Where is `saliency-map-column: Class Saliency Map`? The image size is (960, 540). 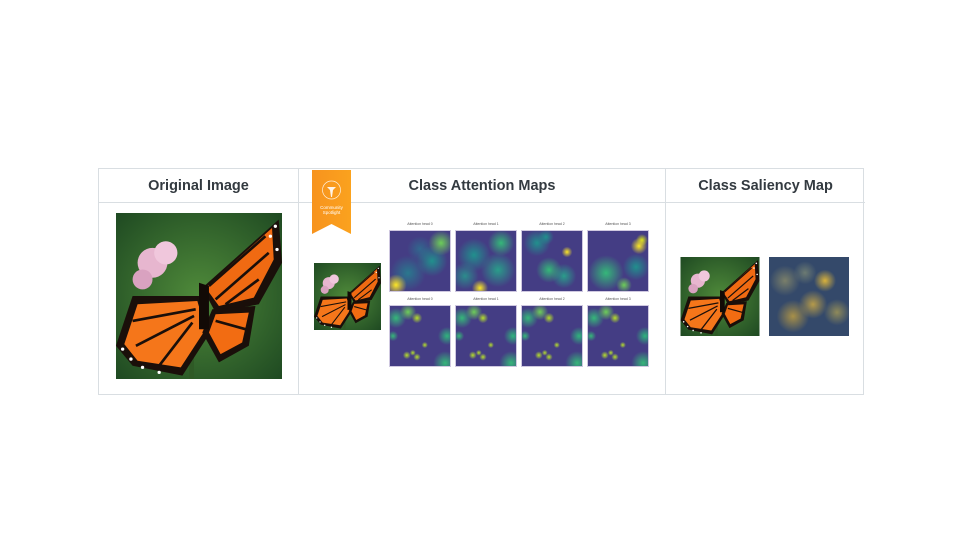
saliency-map-column: Class Saliency Map is located at coordinates (765, 281).